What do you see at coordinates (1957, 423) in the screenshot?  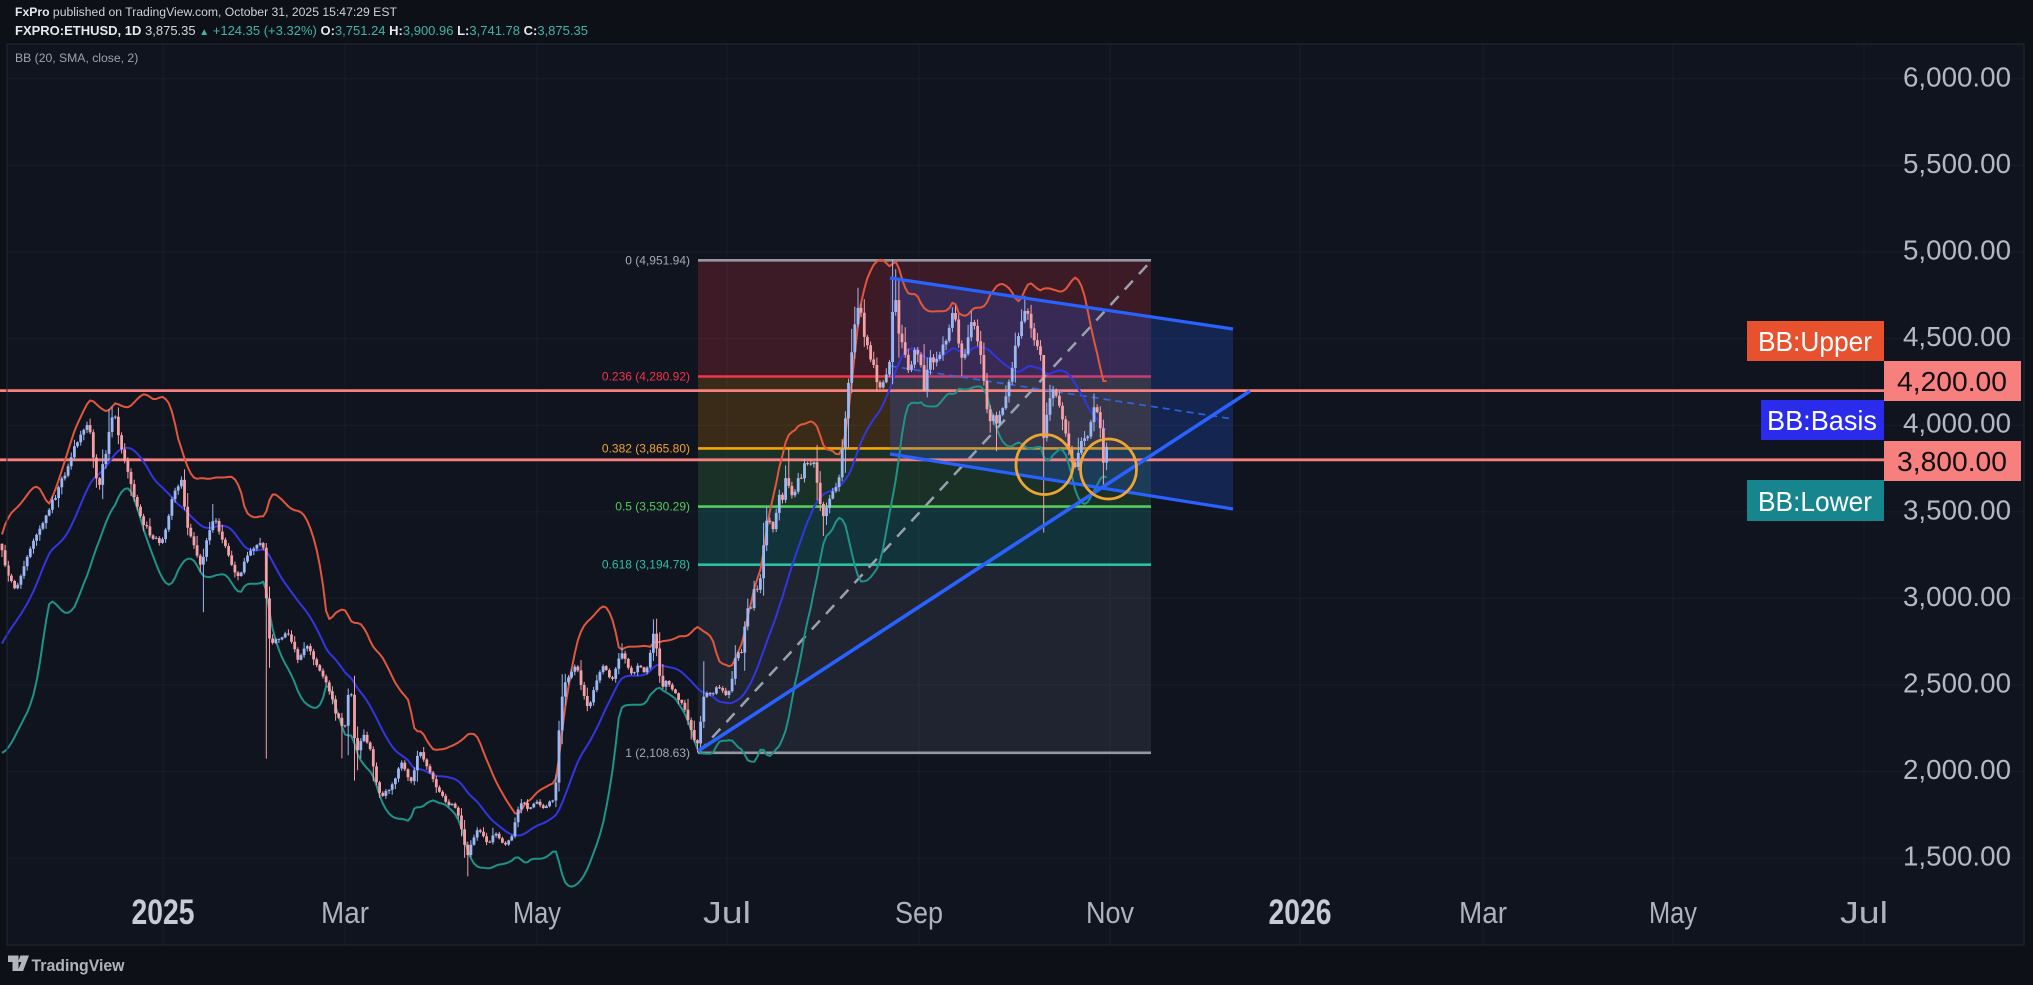 I see `svg-text: 4,000.00` at bounding box center [1957, 423].